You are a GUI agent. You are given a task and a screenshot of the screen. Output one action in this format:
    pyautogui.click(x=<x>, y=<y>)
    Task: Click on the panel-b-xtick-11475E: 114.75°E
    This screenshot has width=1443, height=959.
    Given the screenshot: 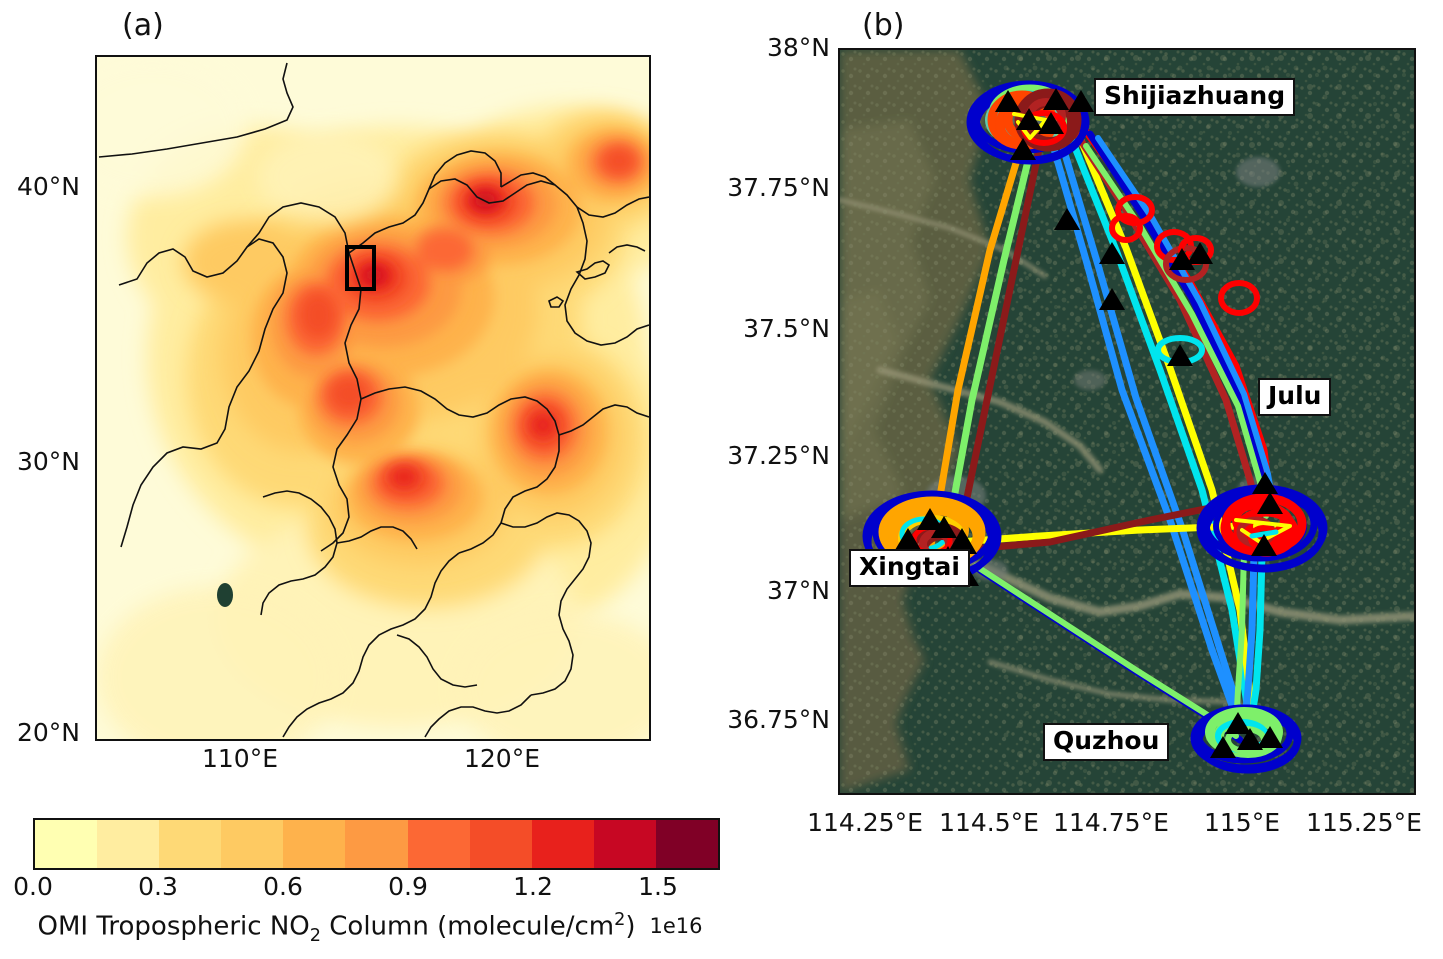 What is the action you would take?
    pyautogui.click(x=1111, y=822)
    